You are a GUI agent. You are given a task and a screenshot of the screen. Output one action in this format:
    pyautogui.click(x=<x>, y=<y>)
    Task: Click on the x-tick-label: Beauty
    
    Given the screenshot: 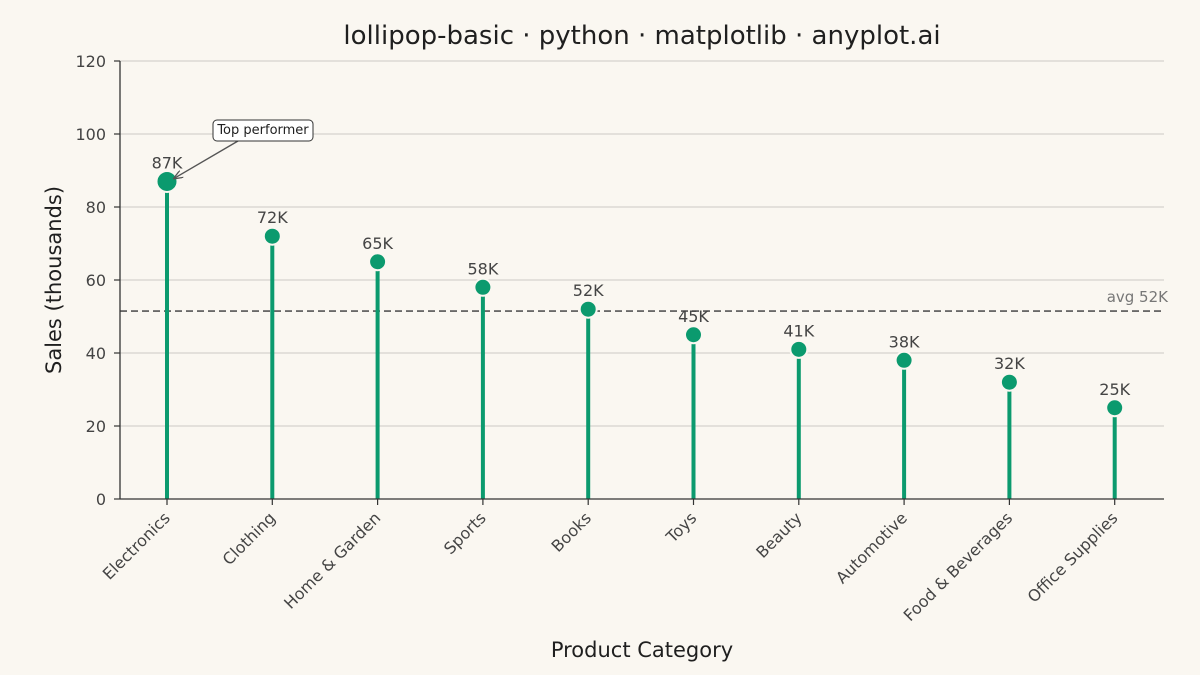 What is the action you would take?
    pyautogui.click(x=778, y=534)
    